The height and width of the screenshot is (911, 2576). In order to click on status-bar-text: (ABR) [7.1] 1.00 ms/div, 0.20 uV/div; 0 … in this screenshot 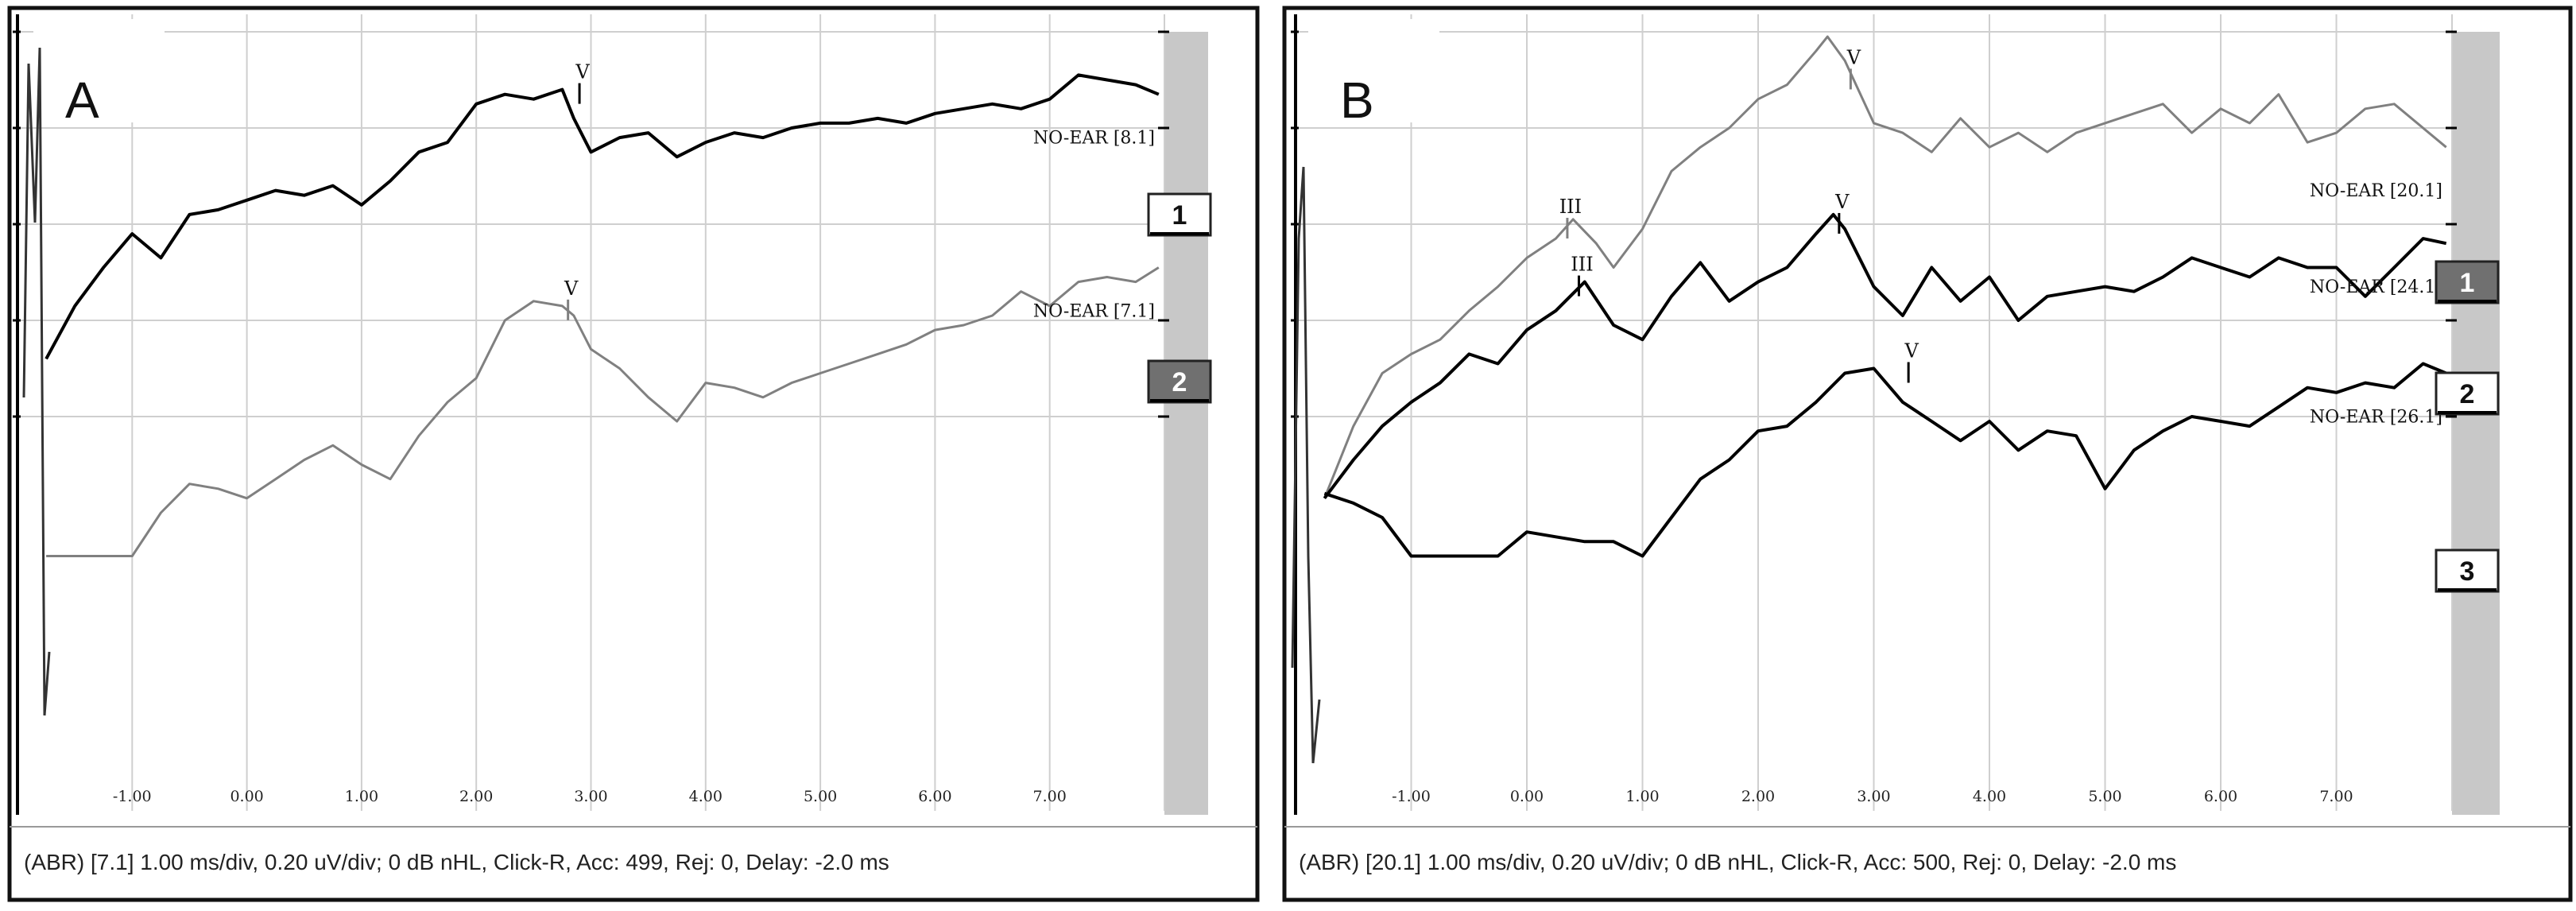, I will do `click(456, 862)`.